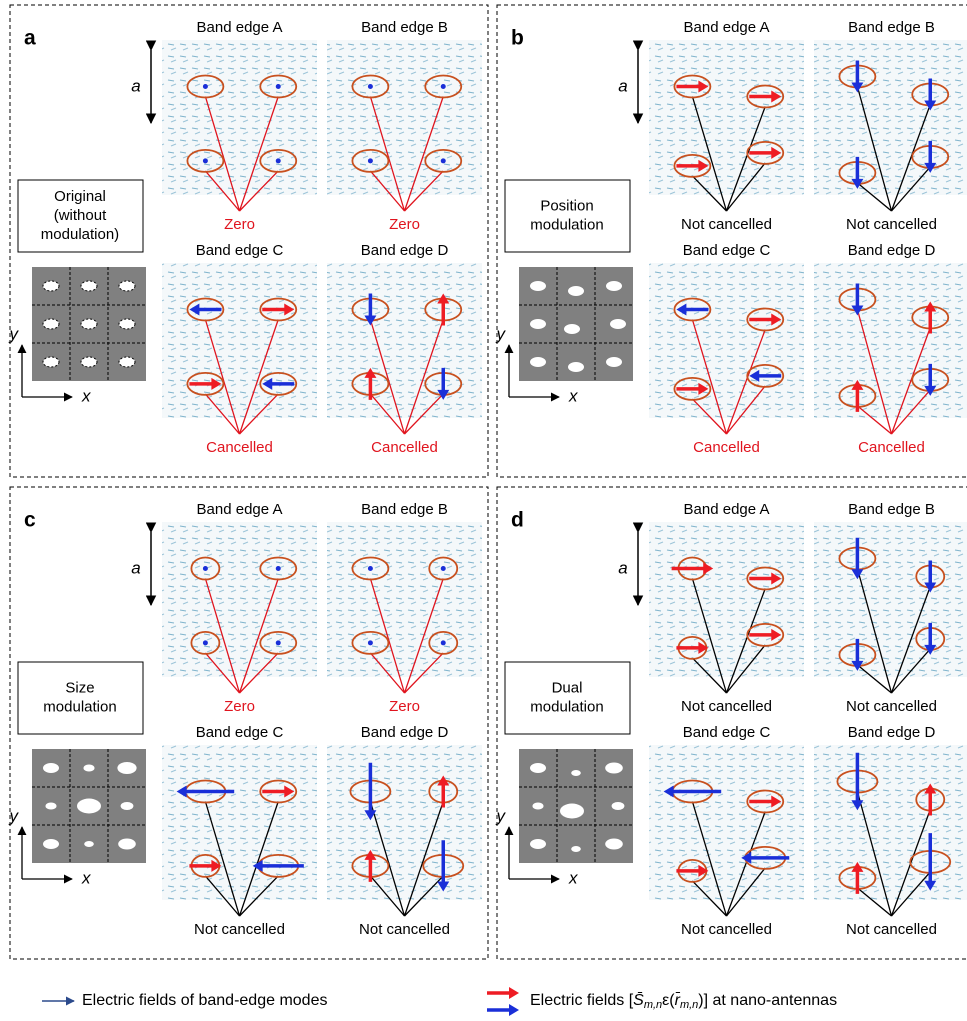 The image size is (967, 1021). What do you see at coordinates (622, 567) in the screenshot?
I see `lattice-label: a` at bounding box center [622, 567].